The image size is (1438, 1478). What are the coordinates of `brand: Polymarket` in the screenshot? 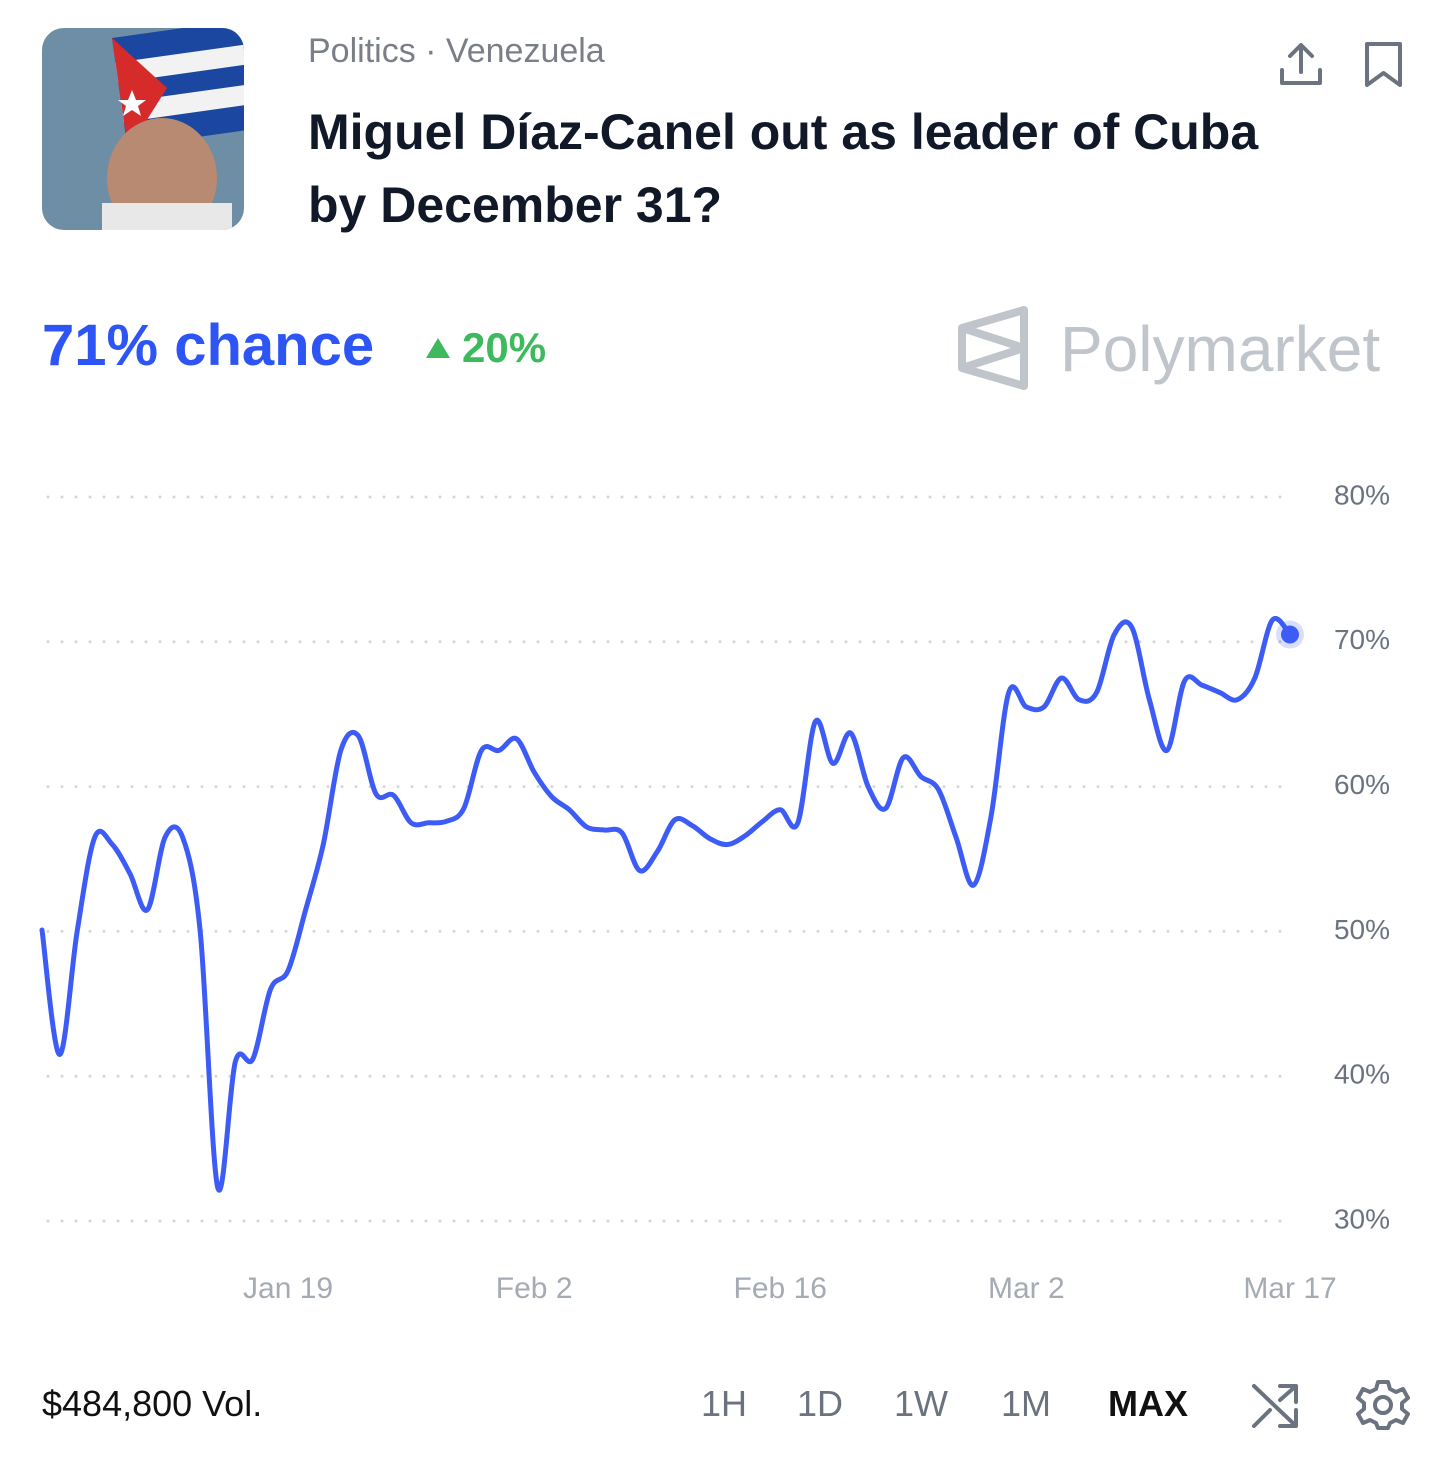 It's located at (1220, 349).